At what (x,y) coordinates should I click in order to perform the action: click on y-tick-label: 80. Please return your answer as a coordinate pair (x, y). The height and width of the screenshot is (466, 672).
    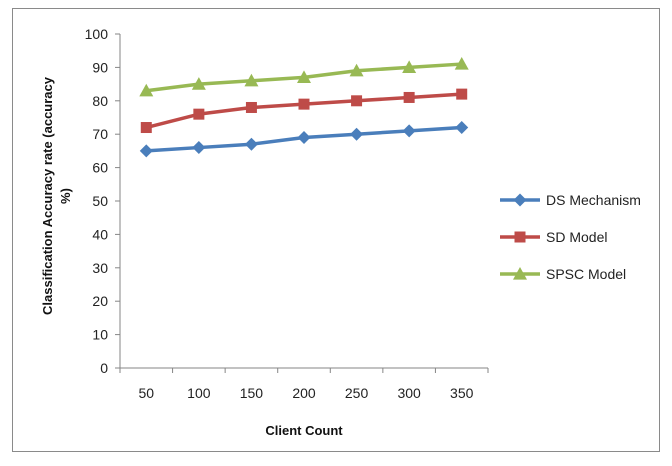
    Looking at the image, I should click on (100, 101).